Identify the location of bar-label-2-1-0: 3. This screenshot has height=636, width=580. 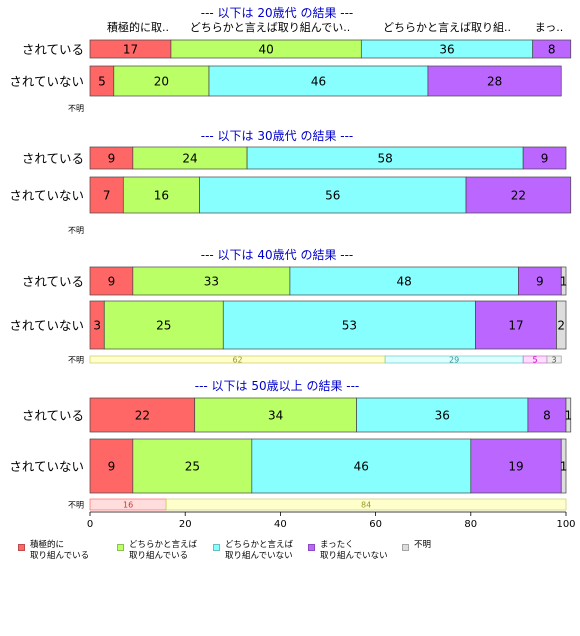
(97, 326).